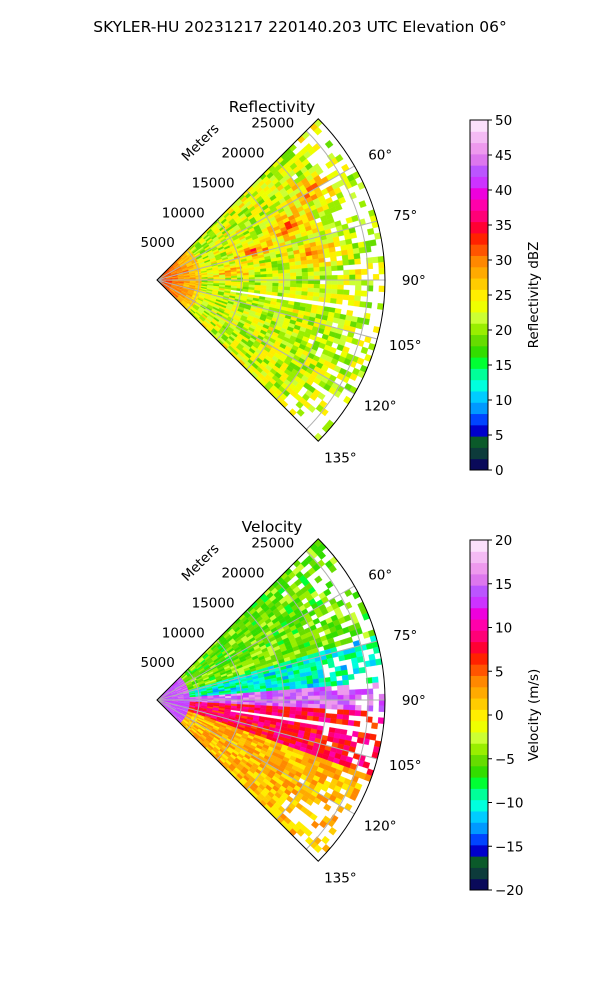 This screenshot has width=600, height=1000. What do you see at coordinates (272, 527) in the screenshot?
I see `panel-title: Velocity` at bounding box center [272, 527].